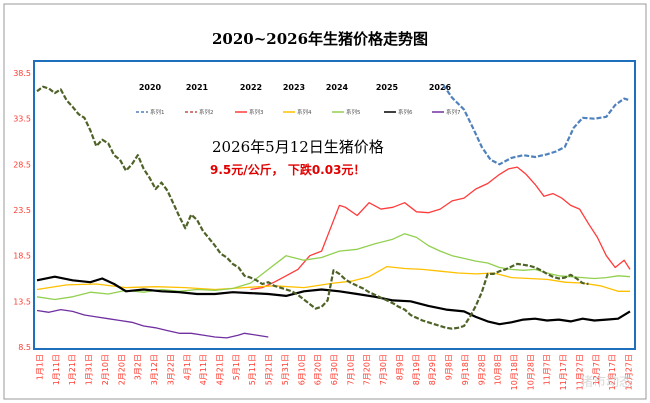 The height and width of the screenshot is (403, 650). I want to click on legend-label: 系列4, so click(304, 112).